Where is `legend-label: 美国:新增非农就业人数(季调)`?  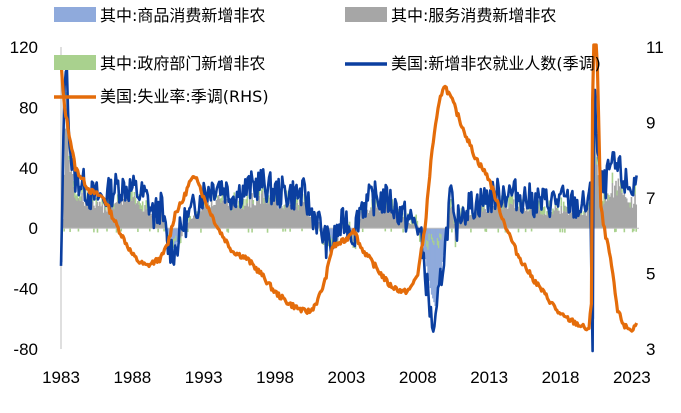 legend-label: 美国:新增非农就业人数(季调) is located at coordinates (496, 63).